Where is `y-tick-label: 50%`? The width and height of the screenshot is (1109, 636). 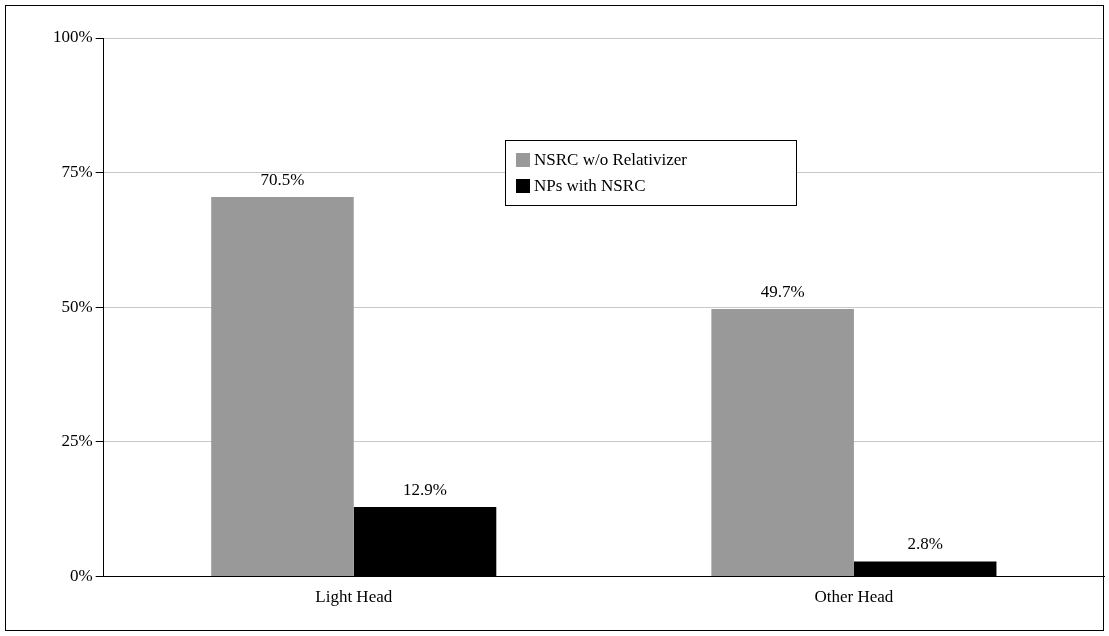
y-tick-label: 50% is located at coordinates (77, 306).